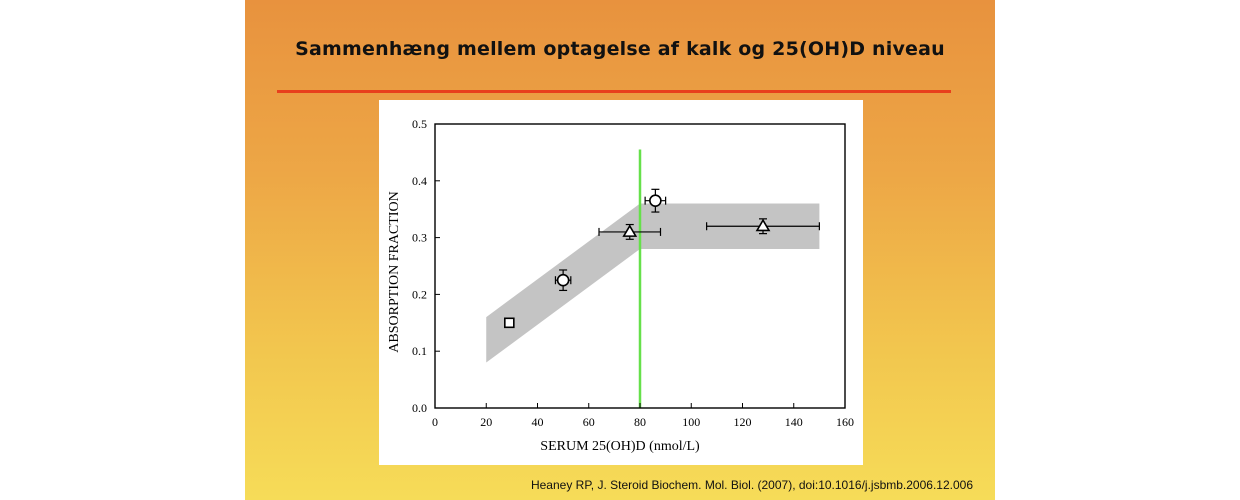 Image resolution: width=1240 pixels, height=500 pixels. I want to click on x-tick-label: 60, so click(589, 422).